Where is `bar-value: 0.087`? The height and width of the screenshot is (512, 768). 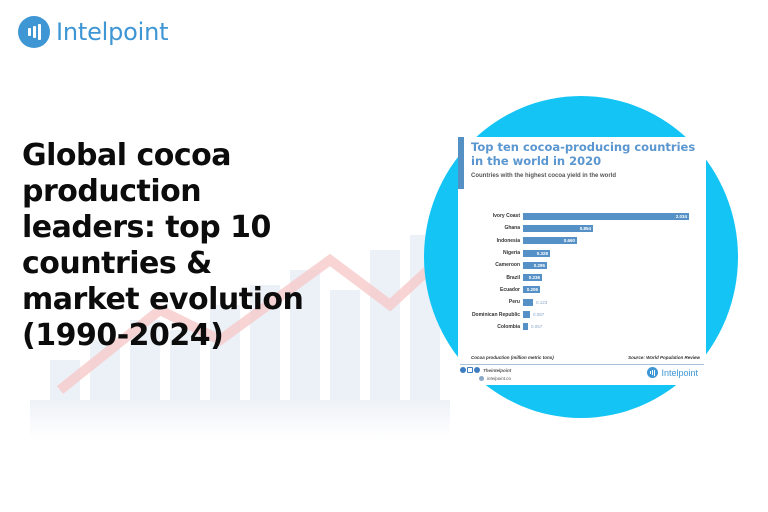 bar-value: 0.087 is located at coordinates (539, 315).